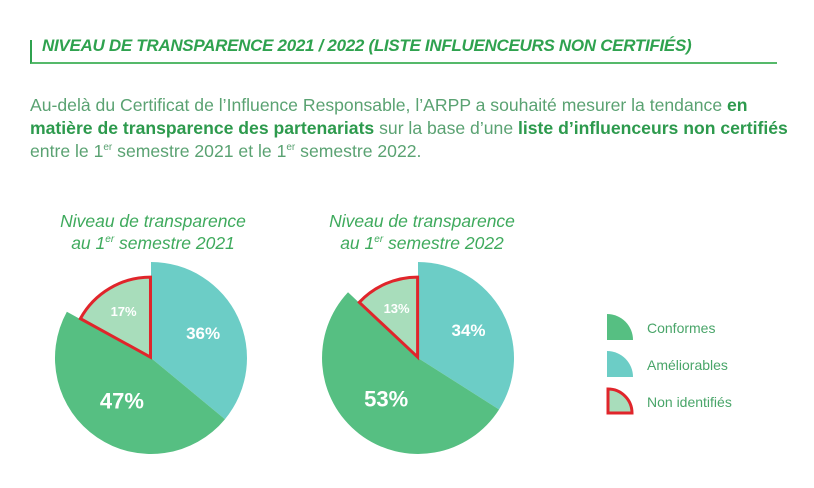 This screenshot has height=488, width=814. I want to click on chart-title-2021-line1: Niveau de transparence, so click(153, 221).